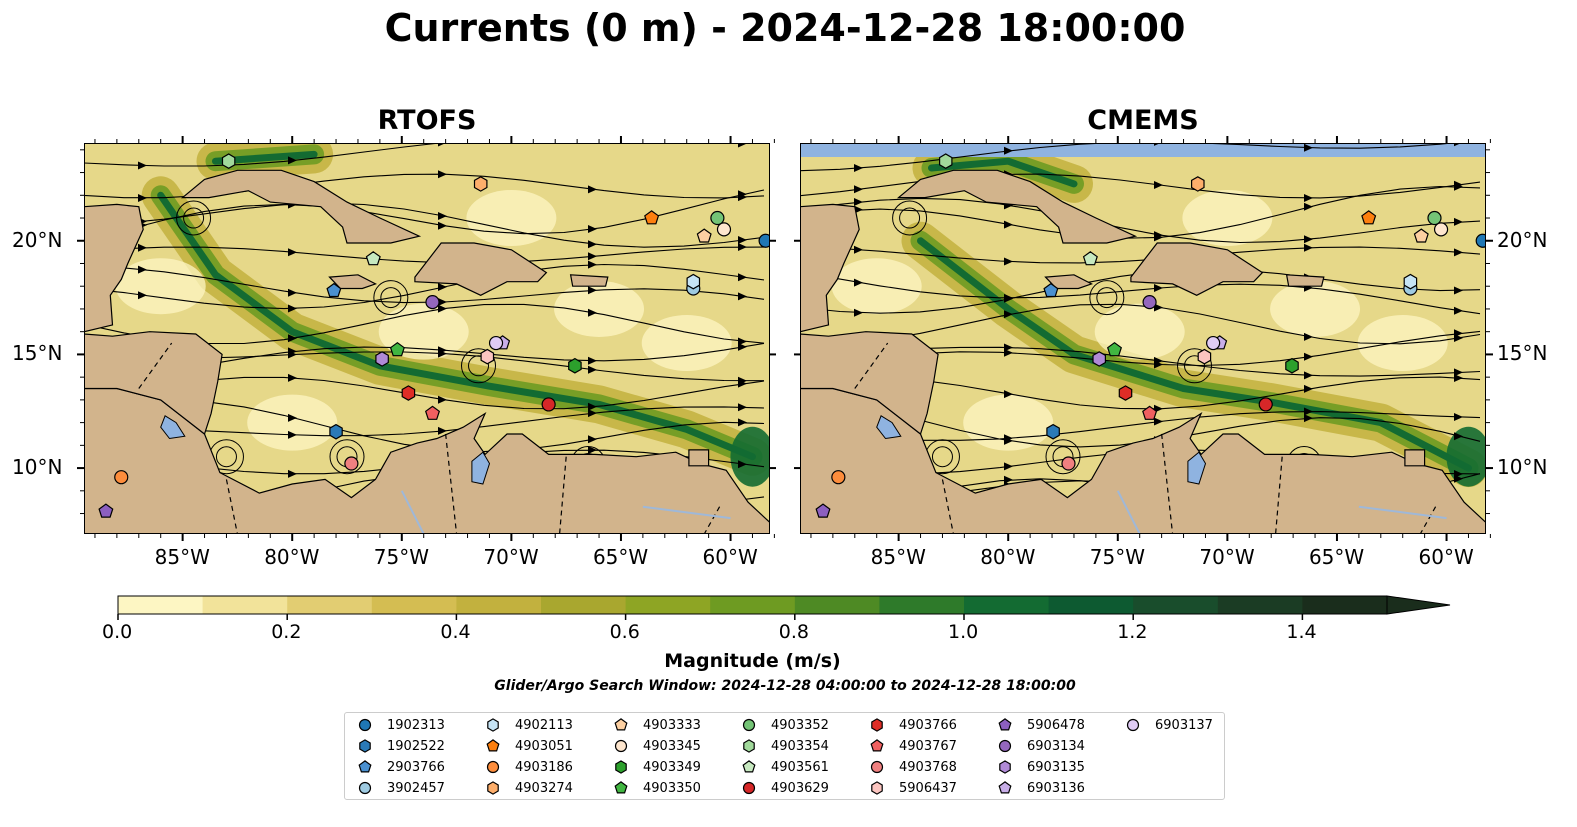  I want to click on legend-item: 4903274, so click(529, 788).